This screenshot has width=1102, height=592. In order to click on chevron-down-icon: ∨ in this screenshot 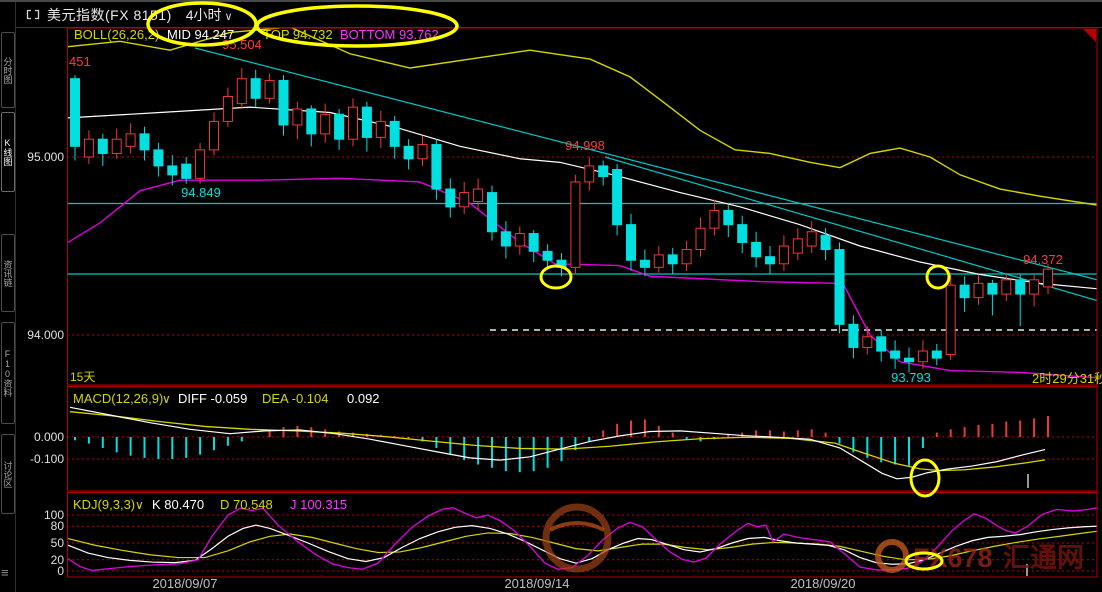, I will do `click(228, 16)`.